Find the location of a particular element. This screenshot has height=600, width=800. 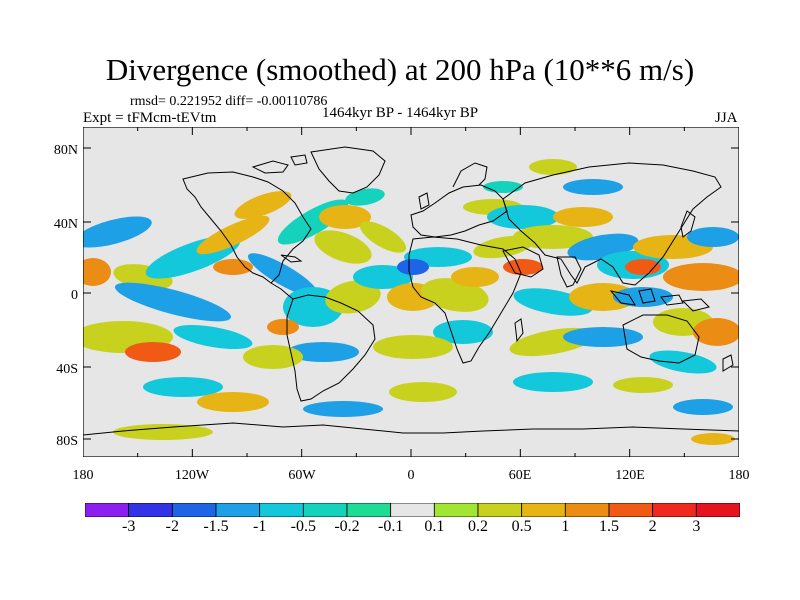

colorbar-label: 1.5 is located at coordinates (609, 526).